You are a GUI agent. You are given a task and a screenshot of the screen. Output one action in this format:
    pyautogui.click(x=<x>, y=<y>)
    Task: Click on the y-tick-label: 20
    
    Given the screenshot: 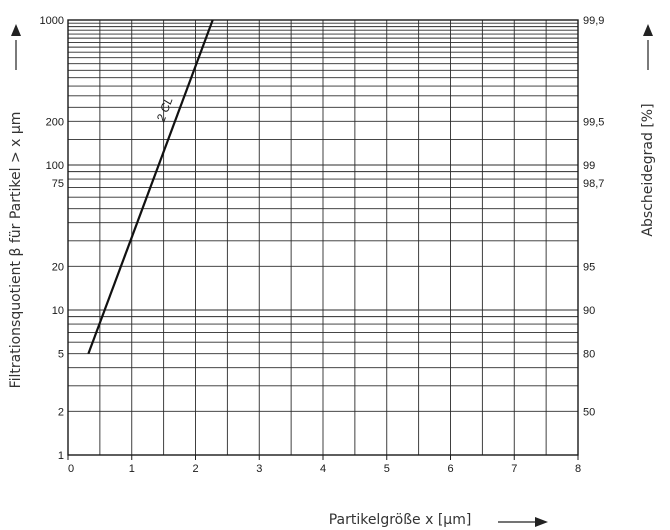 What is the action you would take?
    pyautogui.click(x=58, y=267)
    